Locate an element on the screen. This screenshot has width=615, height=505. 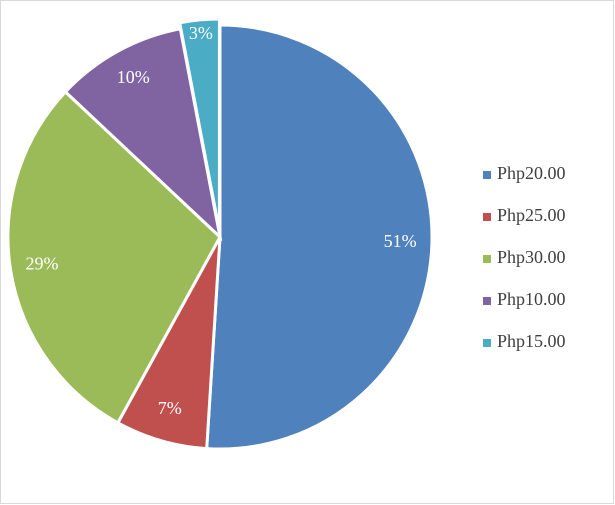
legend-label: Php30.00 is located at coordinates (531, 257).